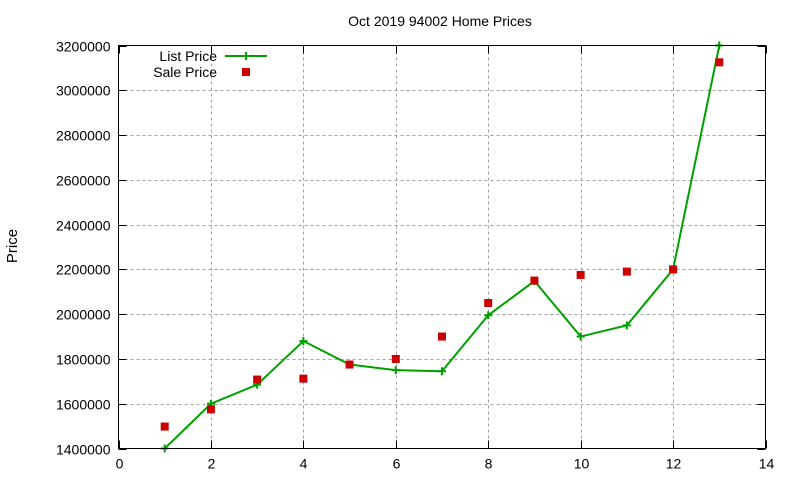 This screenshot has height=480, width=800. I want to click on legend-entry: Sale Price, so click(201, 72).